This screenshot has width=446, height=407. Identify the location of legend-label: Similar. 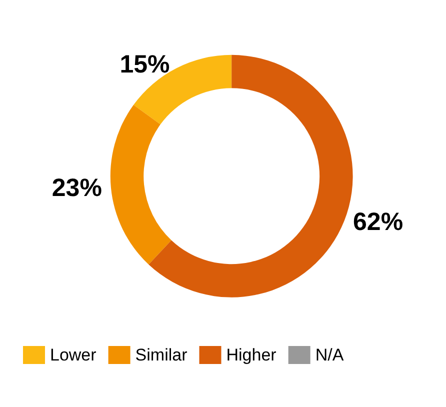
(161, 355).